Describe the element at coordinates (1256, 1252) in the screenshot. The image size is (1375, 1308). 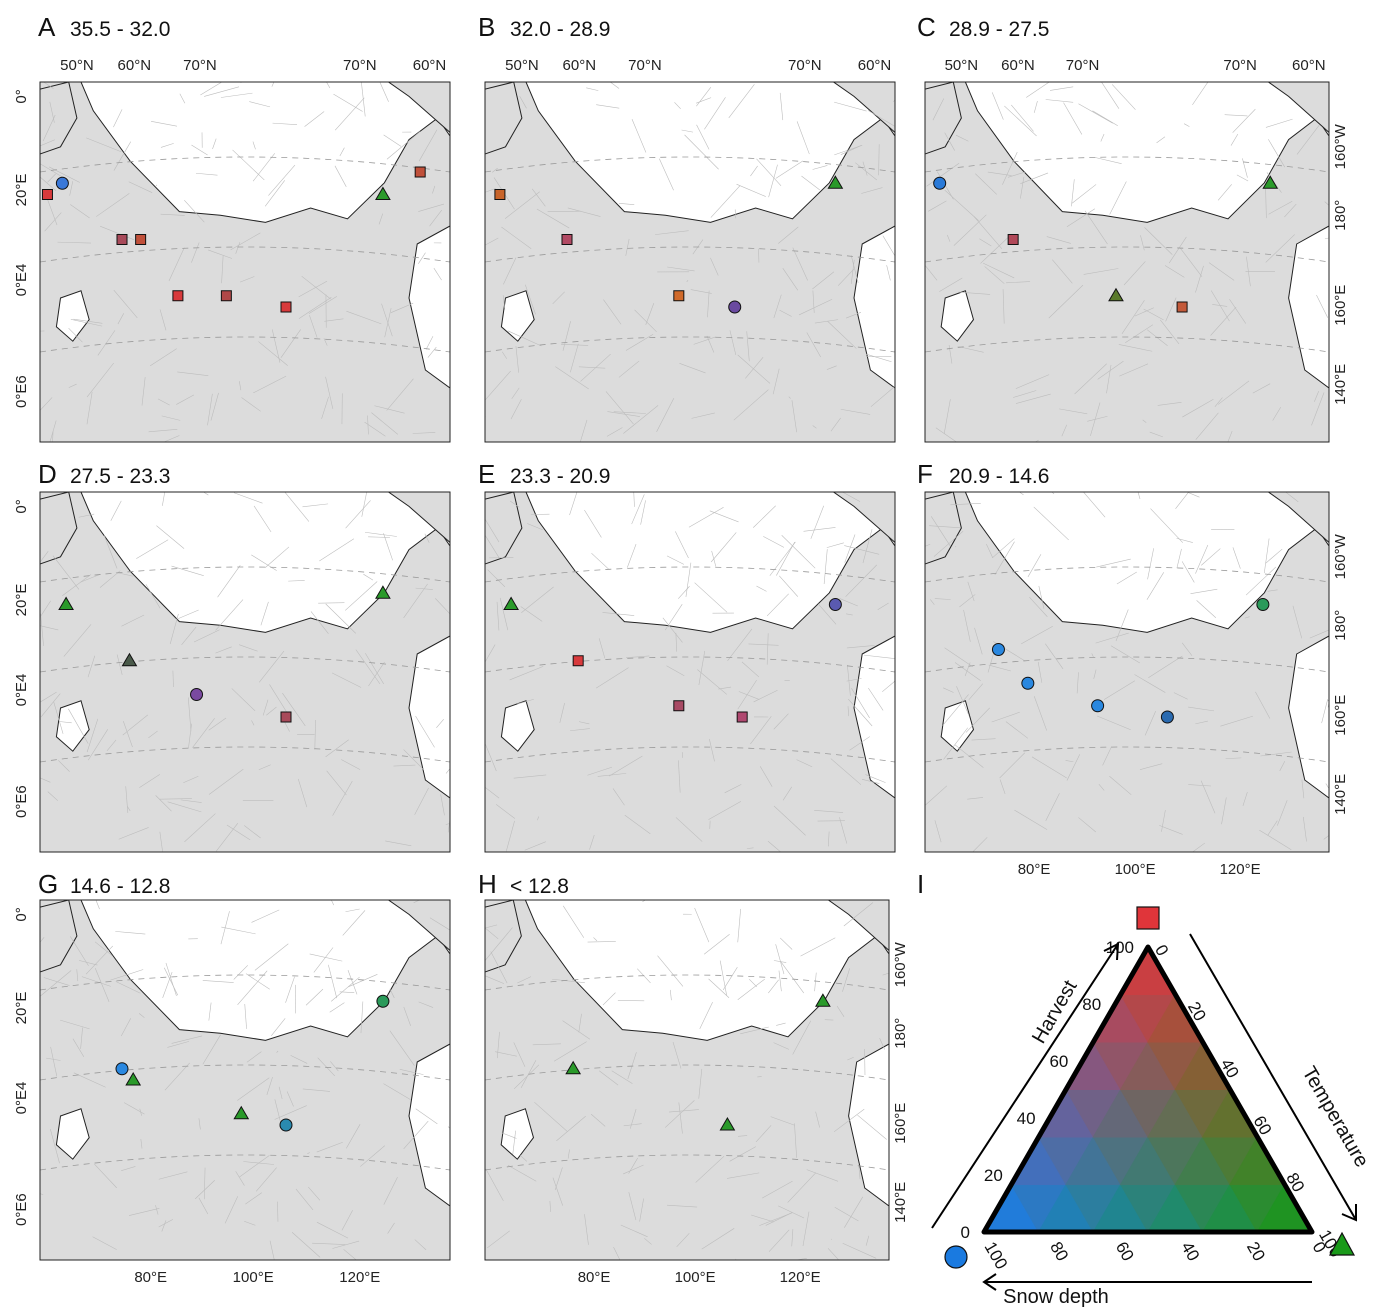
I see `snow-tick: 20` at that location.